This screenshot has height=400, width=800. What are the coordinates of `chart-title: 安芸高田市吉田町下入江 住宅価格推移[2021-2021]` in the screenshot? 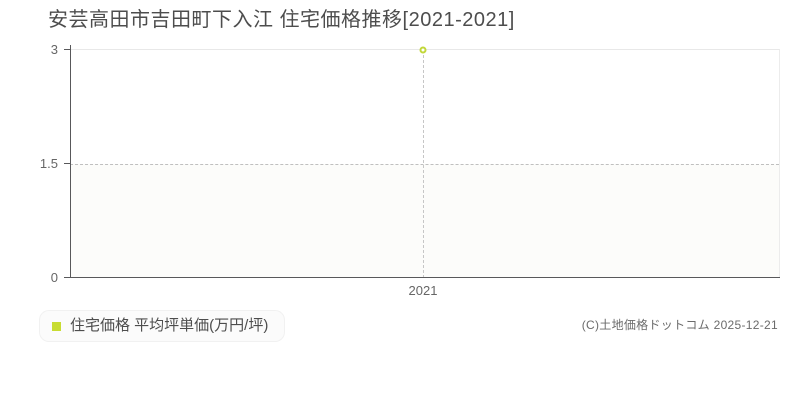 It's located at (281, 20).